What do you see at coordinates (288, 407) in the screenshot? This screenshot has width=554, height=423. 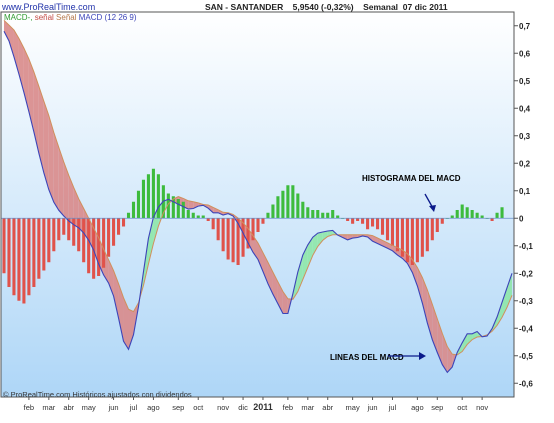 I see `x-tick-label: feb` at bounding box center [288, 407].